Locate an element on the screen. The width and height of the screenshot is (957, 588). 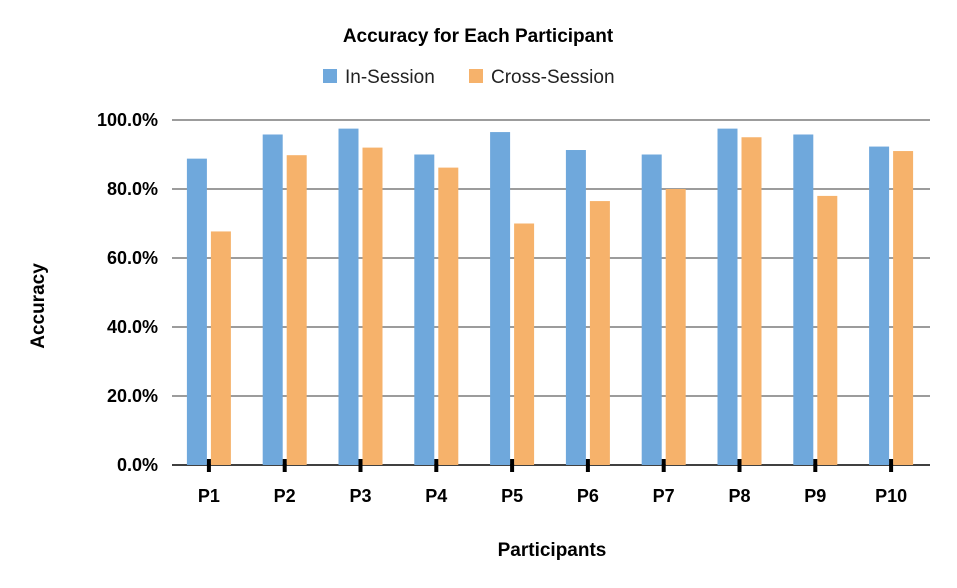
legend-label-cross-session: Cross-Session is located at coordinates (553, 77).